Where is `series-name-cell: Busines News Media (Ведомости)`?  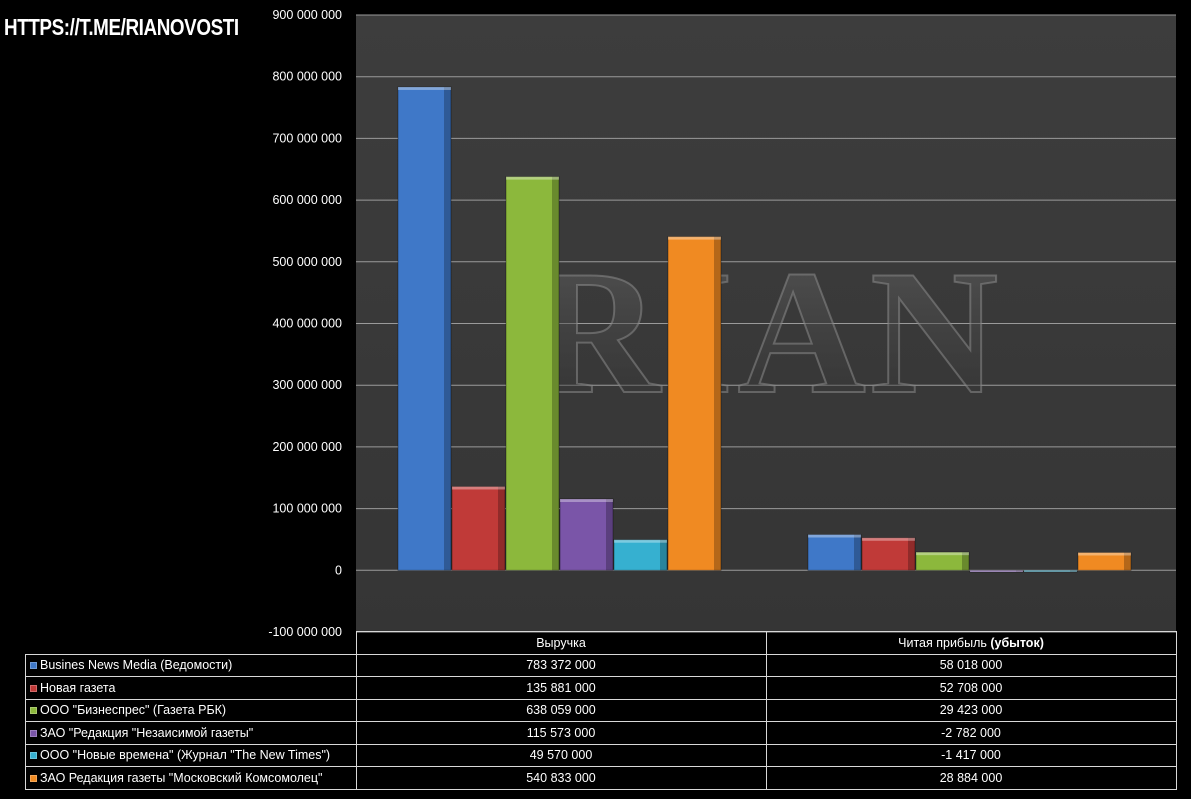
series-name-cell: Busines News Media (Ведомости) is located at coordinates (191, 665).